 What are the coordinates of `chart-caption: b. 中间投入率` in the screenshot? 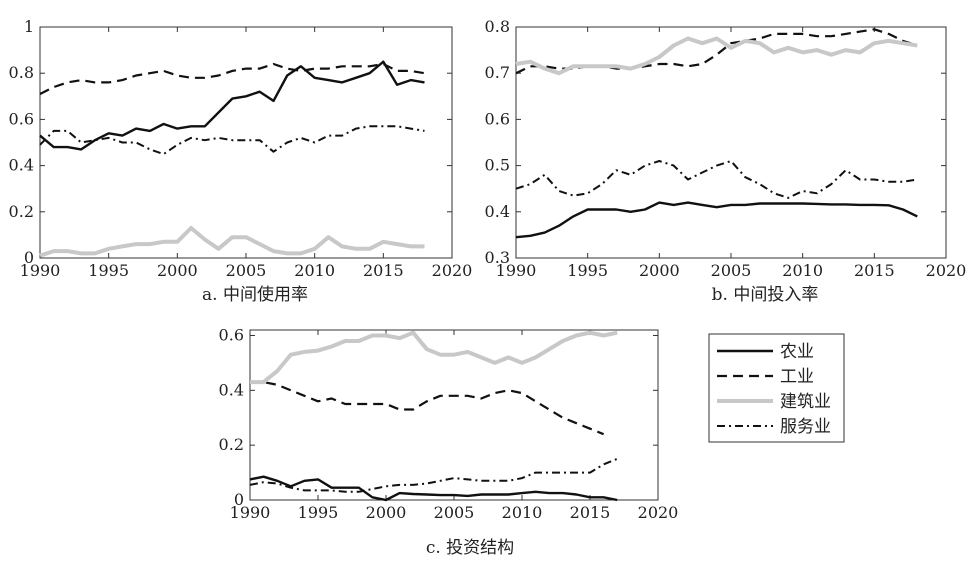 It's located at (765, 295).